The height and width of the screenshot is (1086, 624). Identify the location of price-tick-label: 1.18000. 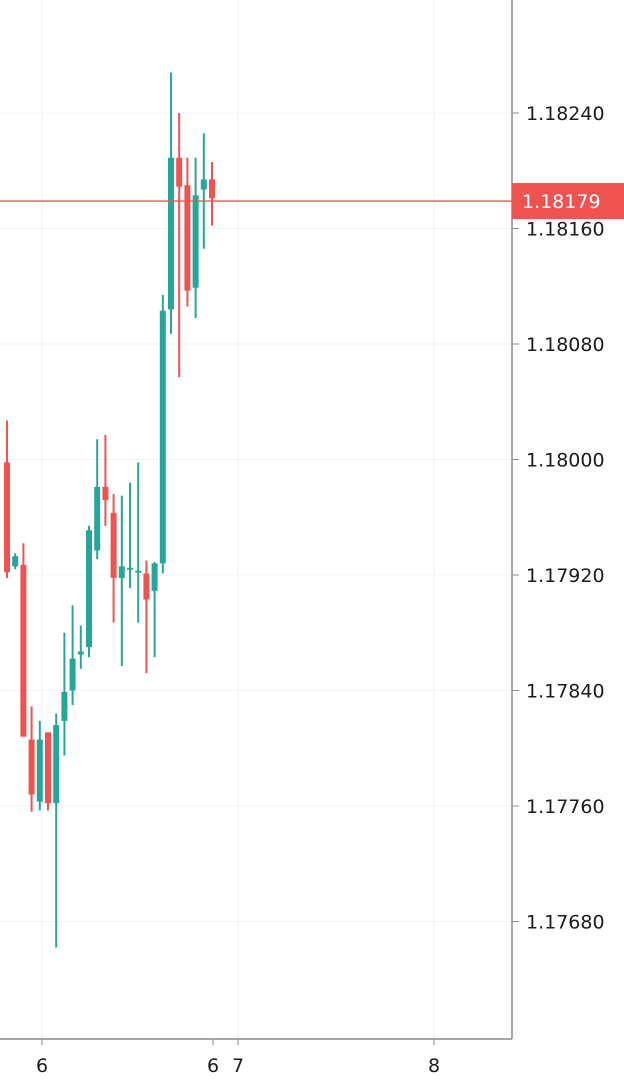
(565, 461).